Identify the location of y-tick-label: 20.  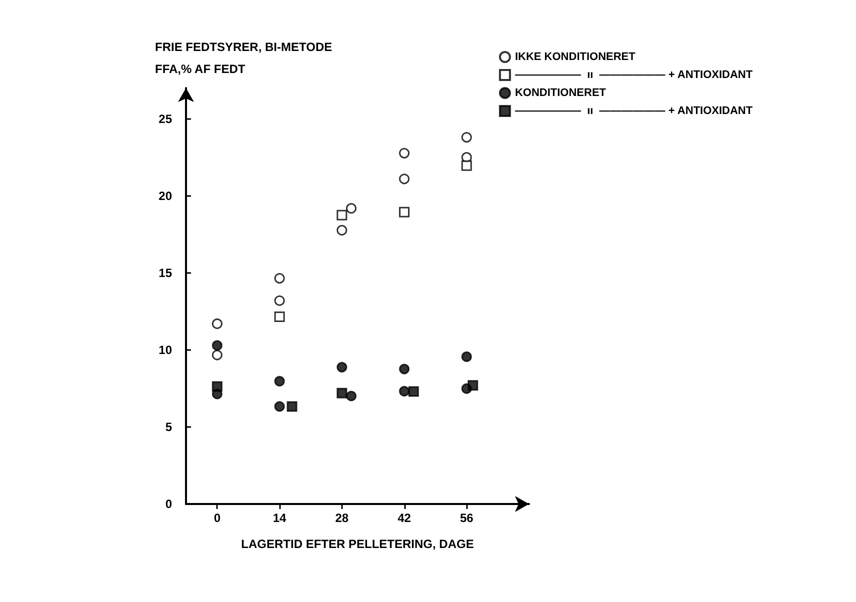
(165, 195).